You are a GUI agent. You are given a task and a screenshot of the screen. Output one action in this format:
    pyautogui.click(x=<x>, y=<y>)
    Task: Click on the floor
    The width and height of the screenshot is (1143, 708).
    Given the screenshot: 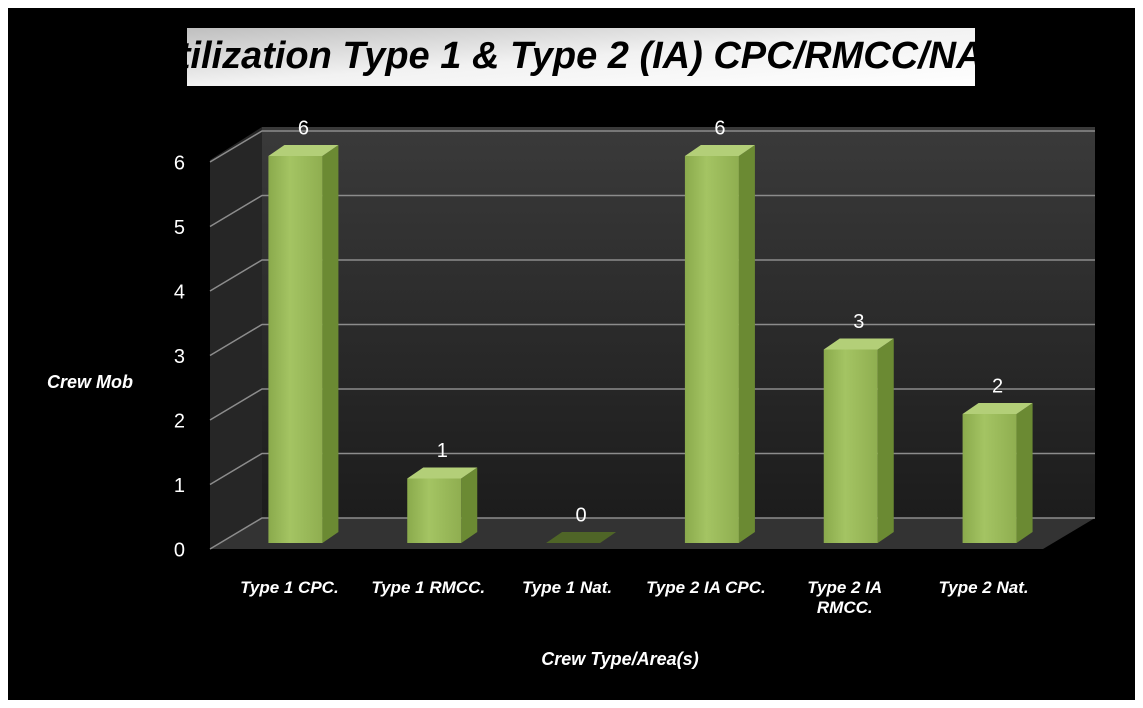 What is the action you would take?
    pyautogui.click(x=652, y=533)
    